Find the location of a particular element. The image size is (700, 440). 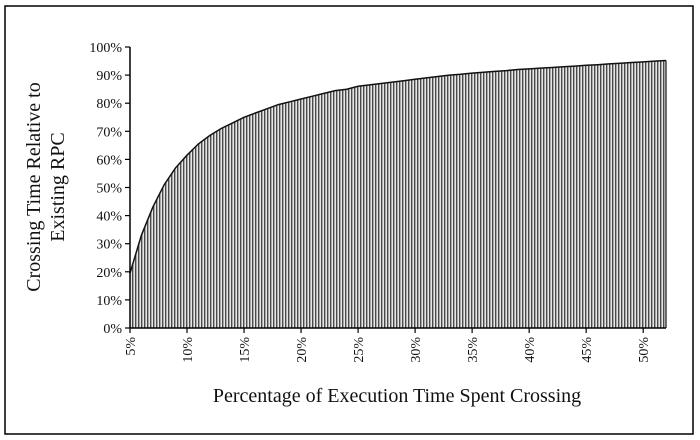

x-tick-label: 25% is located at coordinates (359, 350).